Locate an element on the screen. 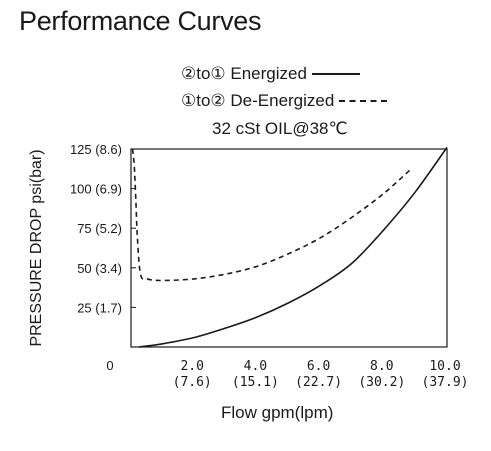 The height and width of the screenshot is (451, 491). chart-title: Performance Curves is located at coordinates (140, 21).